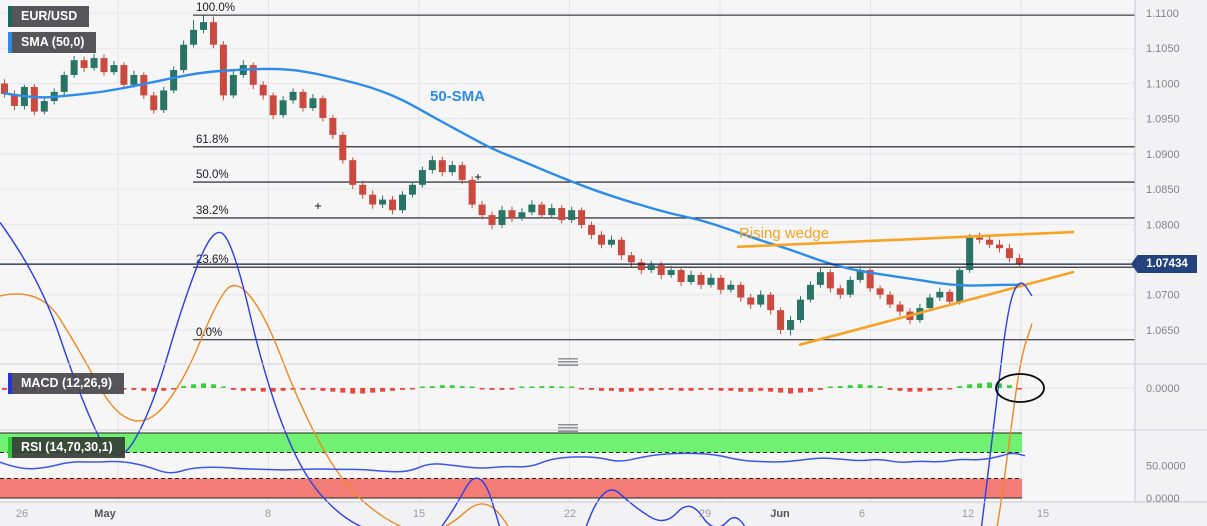 The image size is (1207, 526). Describe the element at coordinates (784, 233) in the screenshot. I see `rising-wedge-annotation-text: Rising wedge` at that location.